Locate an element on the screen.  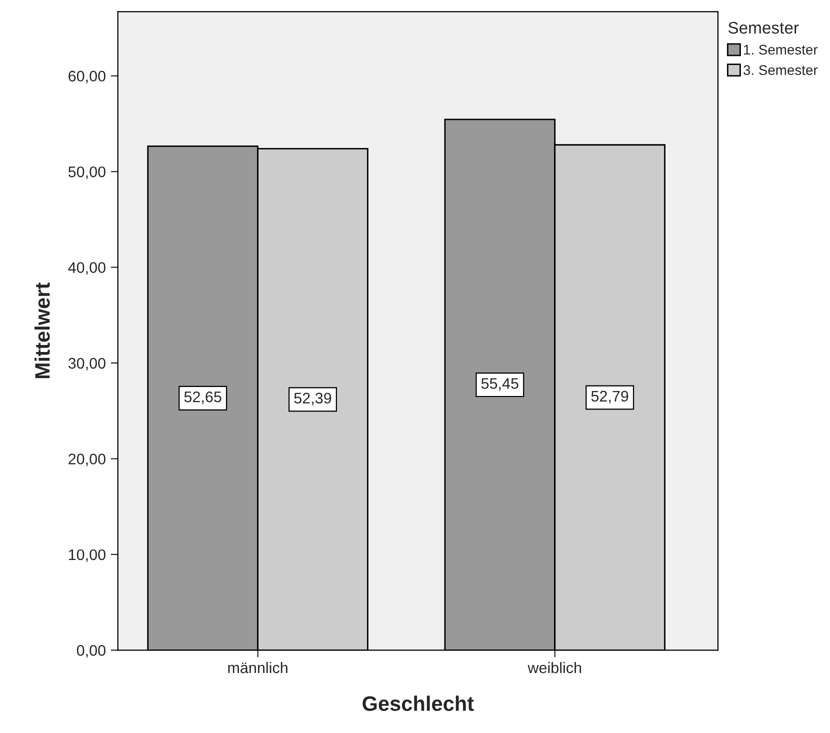
y-axis-title: Mittelwert is located at coordinates (42, 330).